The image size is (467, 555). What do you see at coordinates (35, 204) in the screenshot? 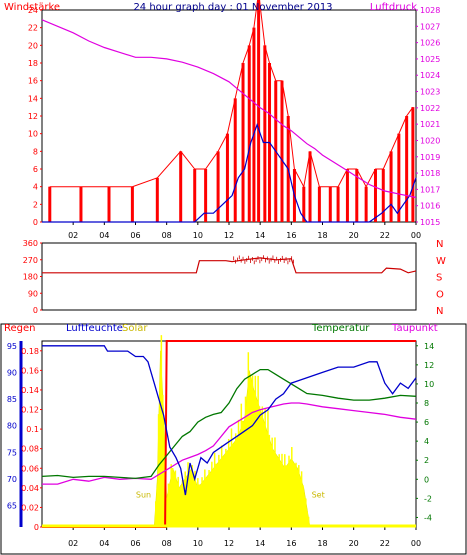
I see `wind-tick-label: 2` at bounding box center [35, 204].